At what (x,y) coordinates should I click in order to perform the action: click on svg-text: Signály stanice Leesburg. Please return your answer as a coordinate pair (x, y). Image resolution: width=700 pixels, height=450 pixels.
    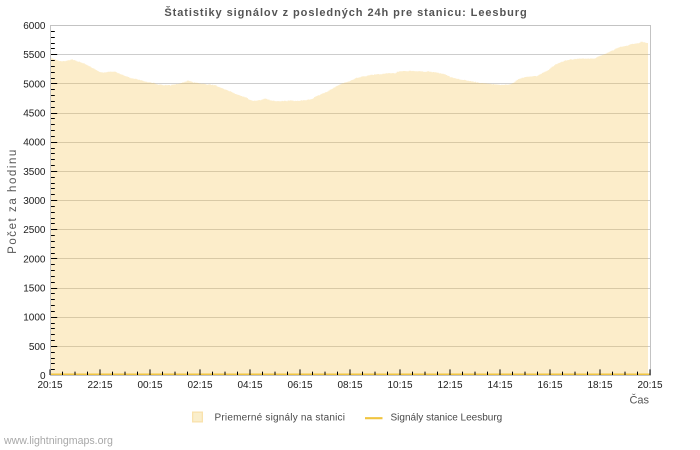
    Looking at the image, I should click on (447, 418).